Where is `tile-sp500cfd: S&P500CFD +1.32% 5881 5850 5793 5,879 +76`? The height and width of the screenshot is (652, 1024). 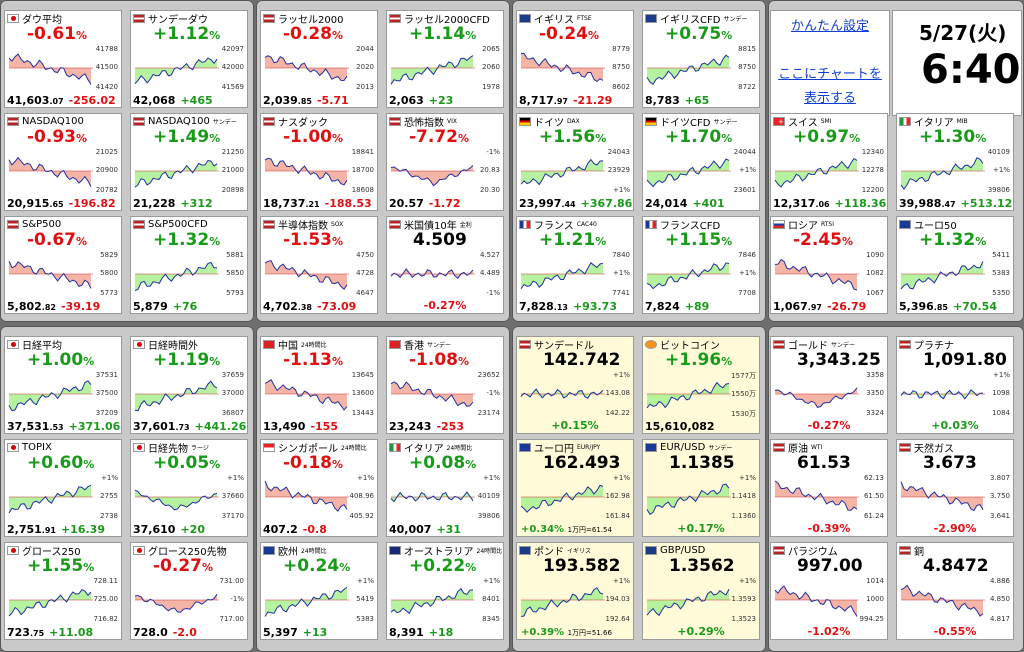 tile-sp500cfd: S&P500CFD +1.32% 5881 5850 5793 5,879 +76 is located at coordinates (189, 265).